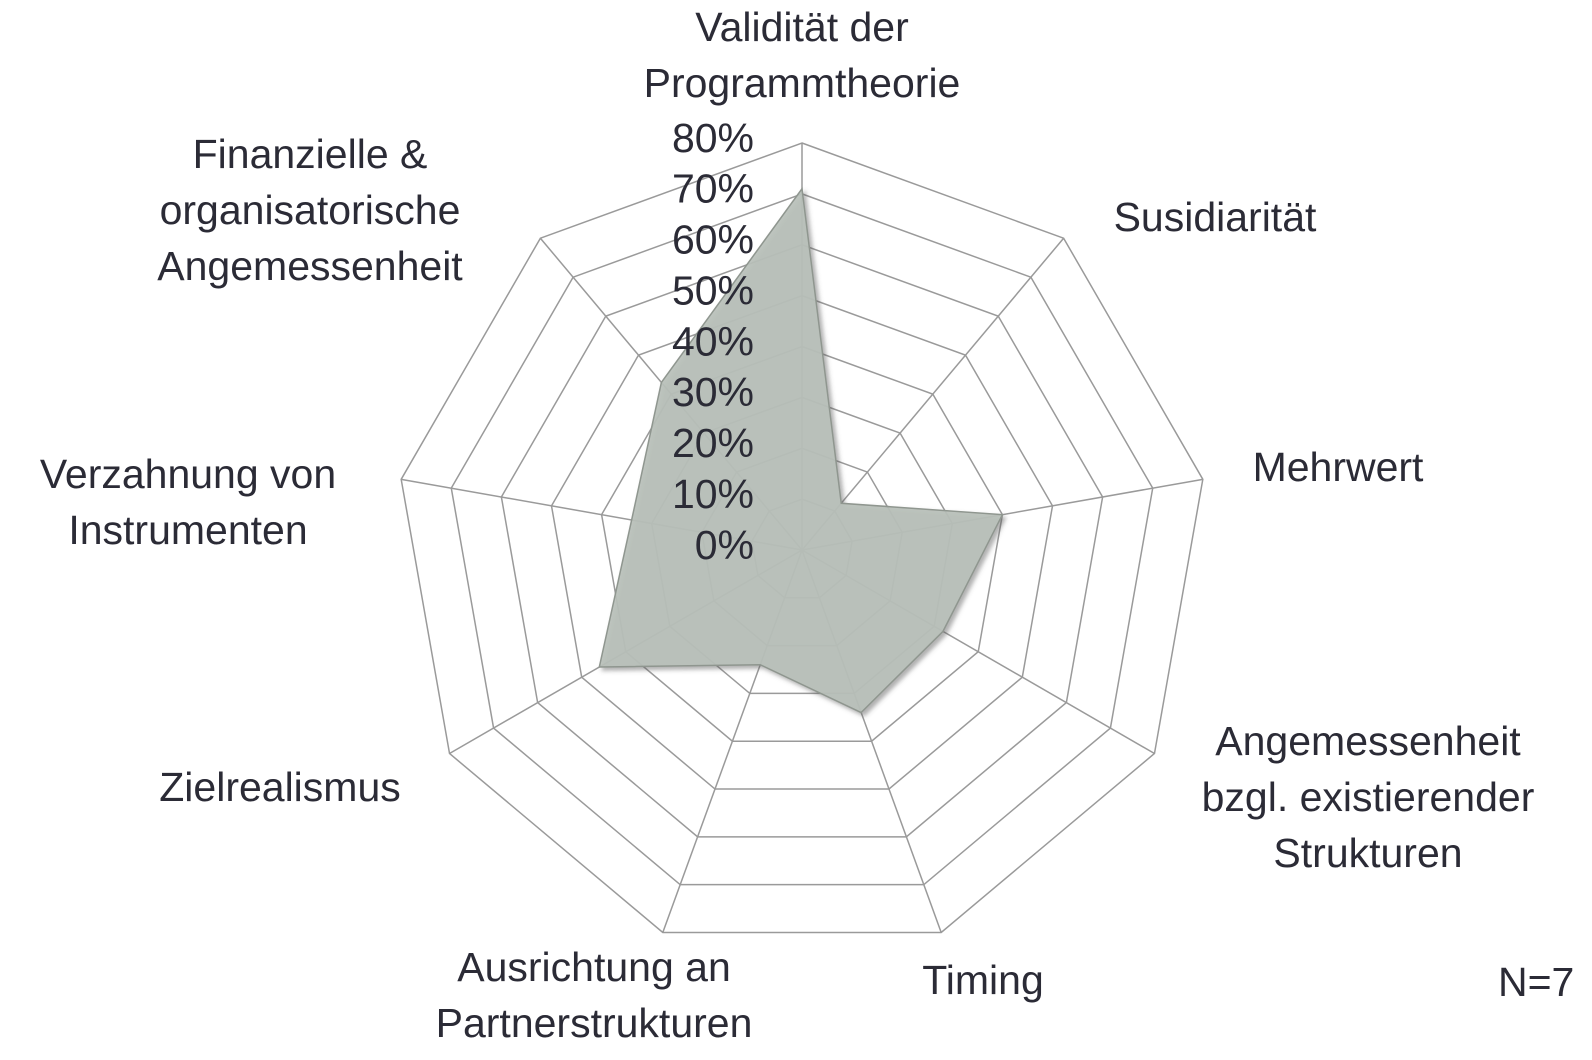  What do you see at coordinates (724, 545) in the screenshot?
I see `tick-label: 0%` at bounding box center [724, 545].